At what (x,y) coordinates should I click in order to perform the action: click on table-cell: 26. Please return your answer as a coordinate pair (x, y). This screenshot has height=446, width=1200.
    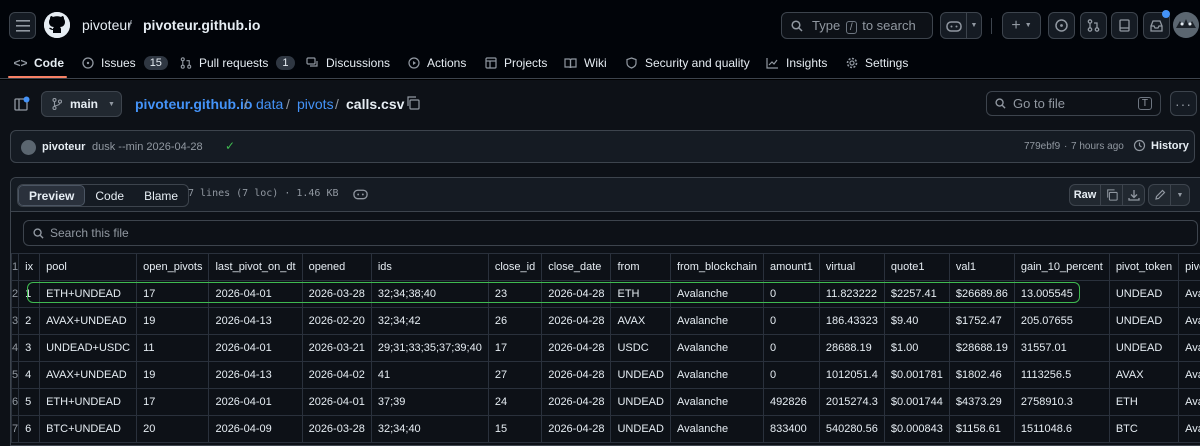
    Looking at the image, I should click on (515, 321).